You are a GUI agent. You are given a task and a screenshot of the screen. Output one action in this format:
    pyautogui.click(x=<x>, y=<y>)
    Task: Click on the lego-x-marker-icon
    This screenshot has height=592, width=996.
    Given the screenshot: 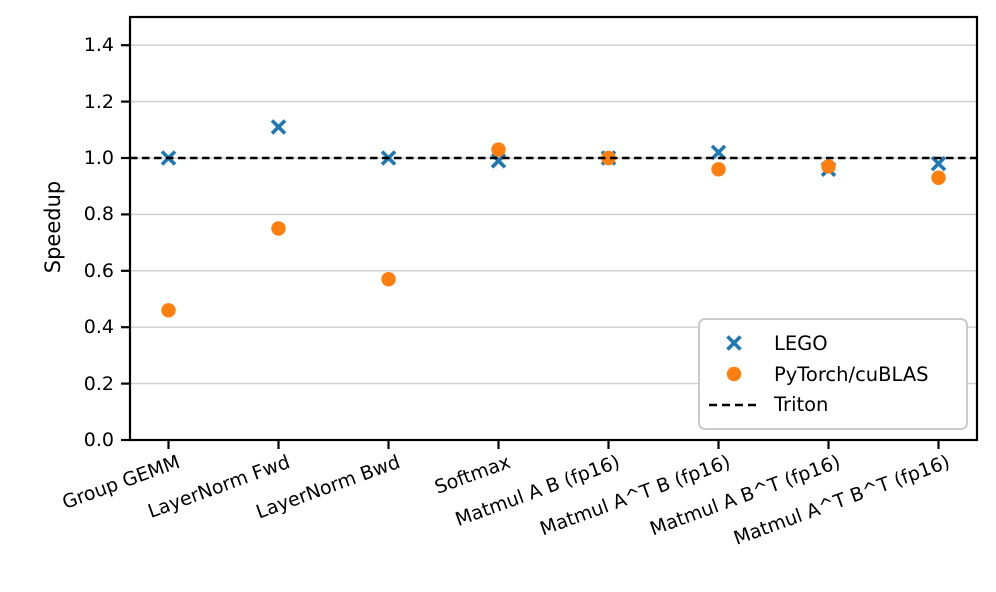 What is the action you would take?
    pyautogui.click(x=734, y=343)
    